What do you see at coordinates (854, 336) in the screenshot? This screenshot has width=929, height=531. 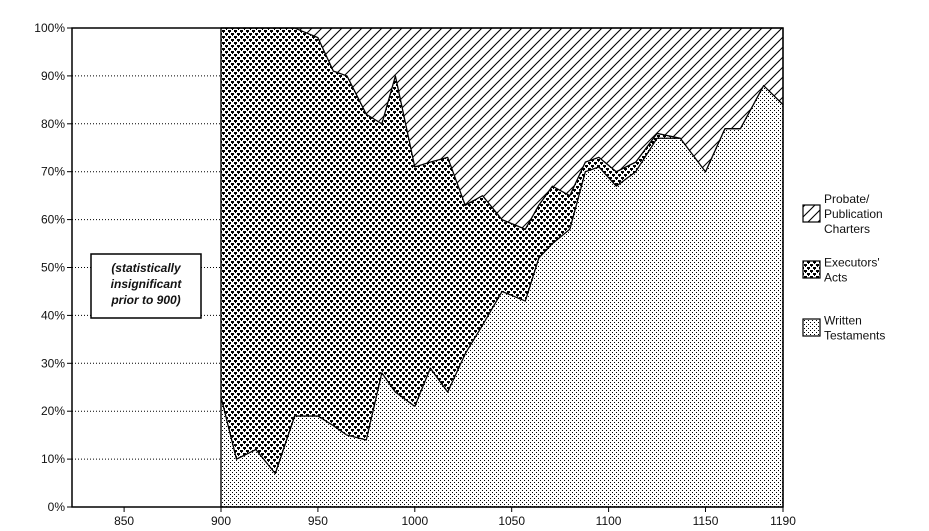 I see `legend-label: Testaments` at bounding box center [854, 336].